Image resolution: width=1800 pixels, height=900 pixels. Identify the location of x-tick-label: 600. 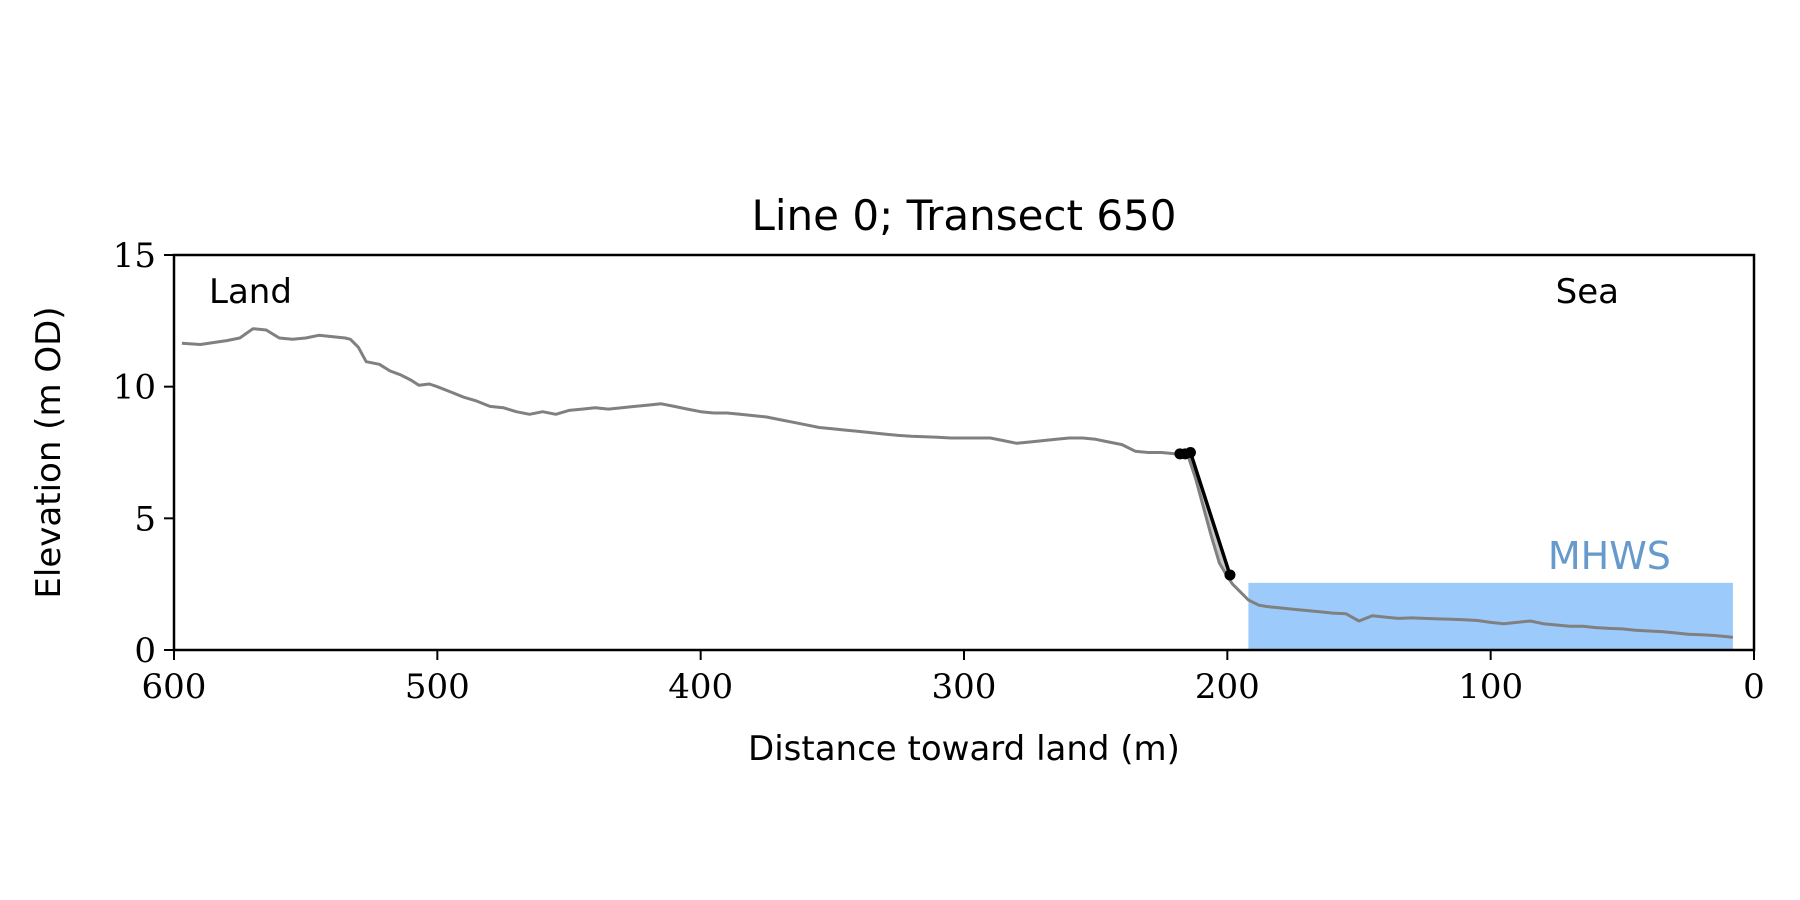
(174, 687).